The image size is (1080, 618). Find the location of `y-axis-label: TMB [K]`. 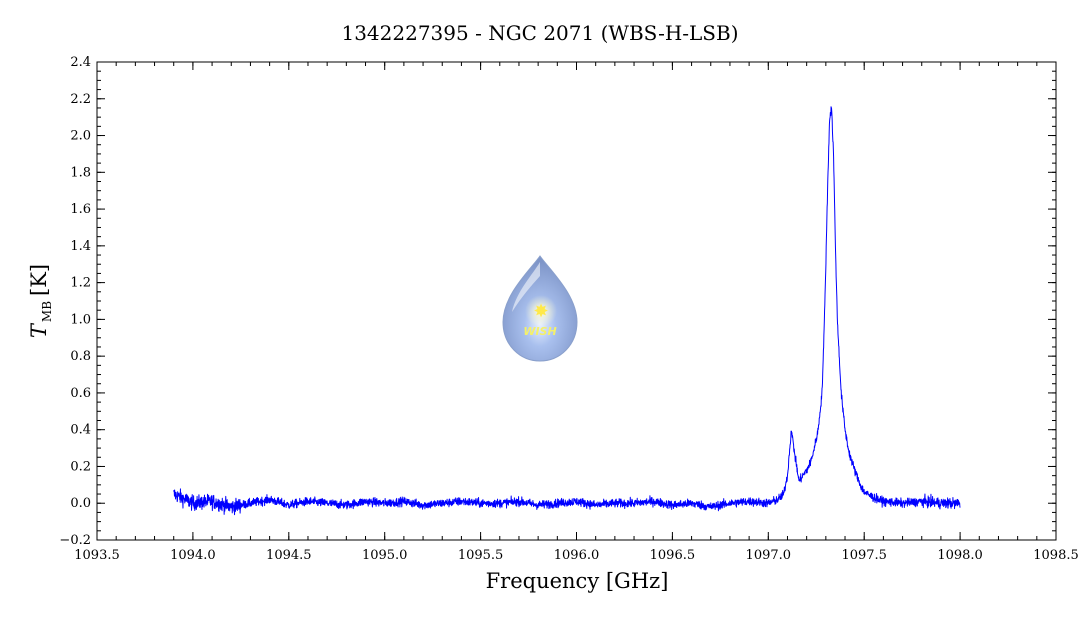

y-axis-label: TMB [K] is located at coordinates (40, 301).